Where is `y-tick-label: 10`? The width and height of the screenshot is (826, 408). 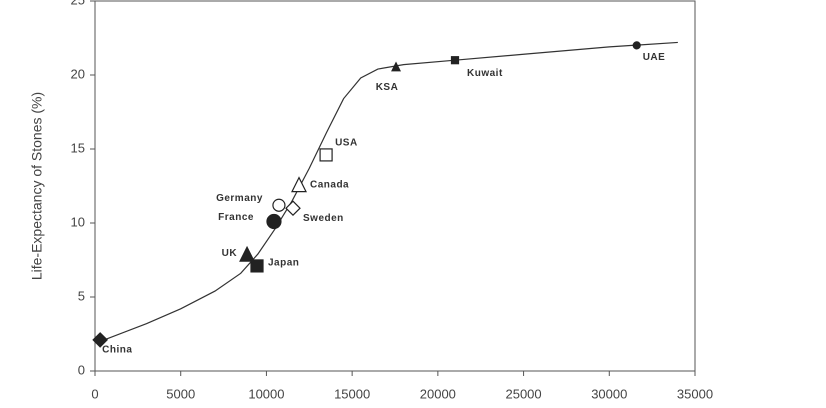
y-tick-label: 10 is located at coordinates (78, 221).